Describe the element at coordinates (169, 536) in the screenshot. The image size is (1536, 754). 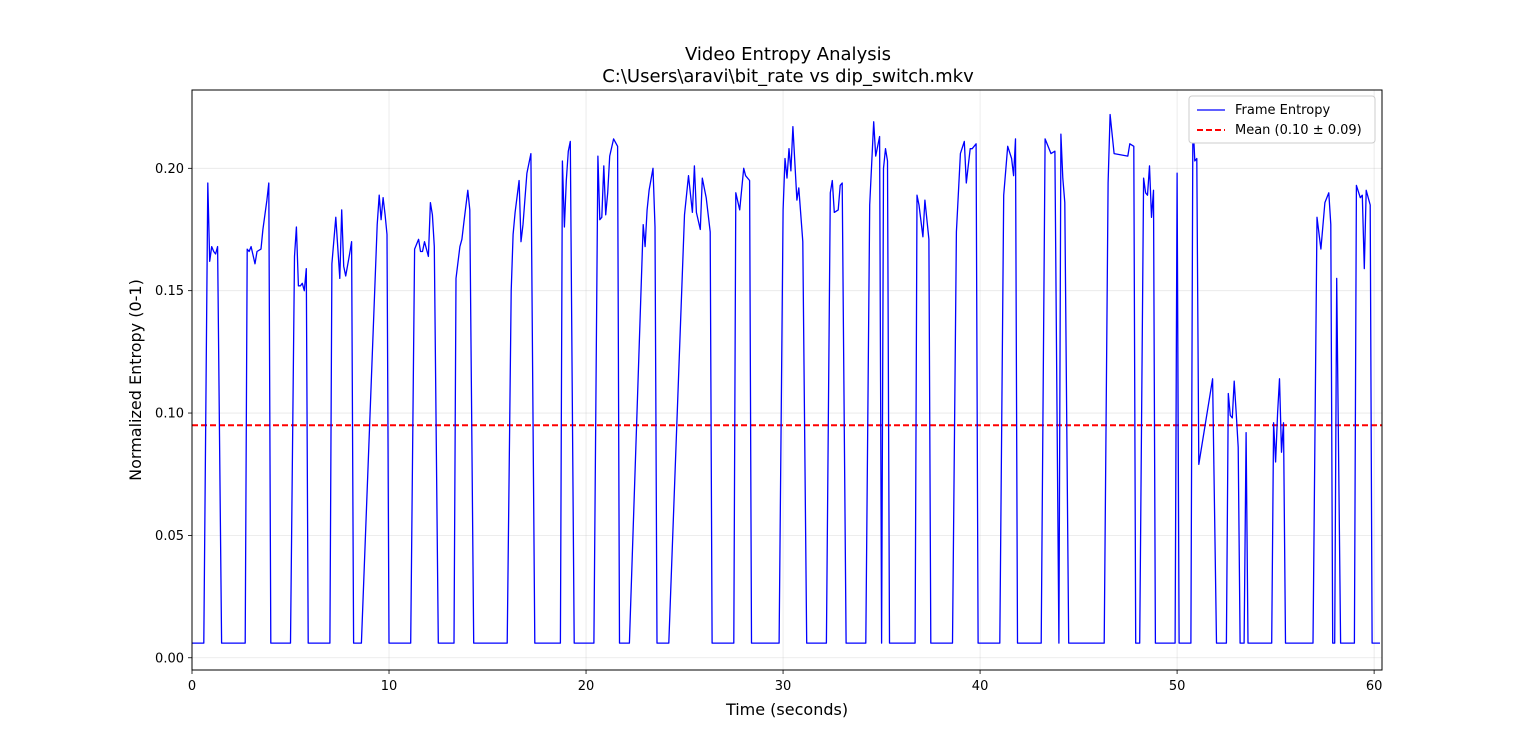
I see `y-tick-label: 0.05` at that location.